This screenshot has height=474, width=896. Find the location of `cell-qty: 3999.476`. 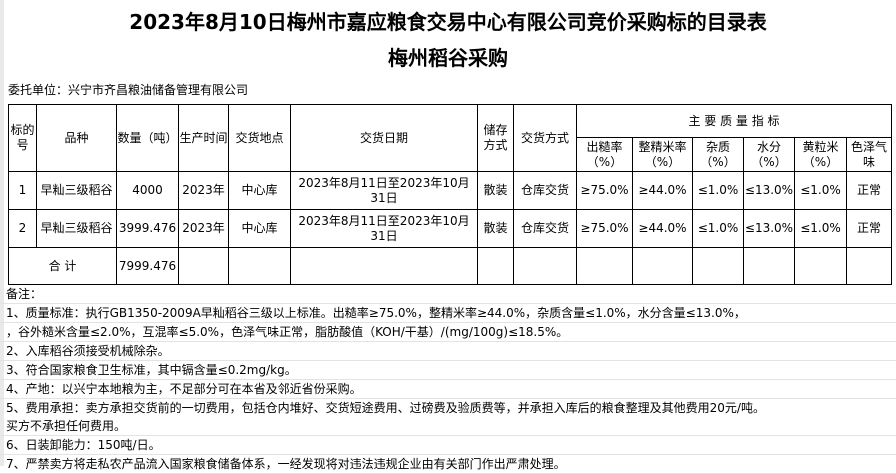

cell-qty: 3999.476 is located at coordinates (147, 228).